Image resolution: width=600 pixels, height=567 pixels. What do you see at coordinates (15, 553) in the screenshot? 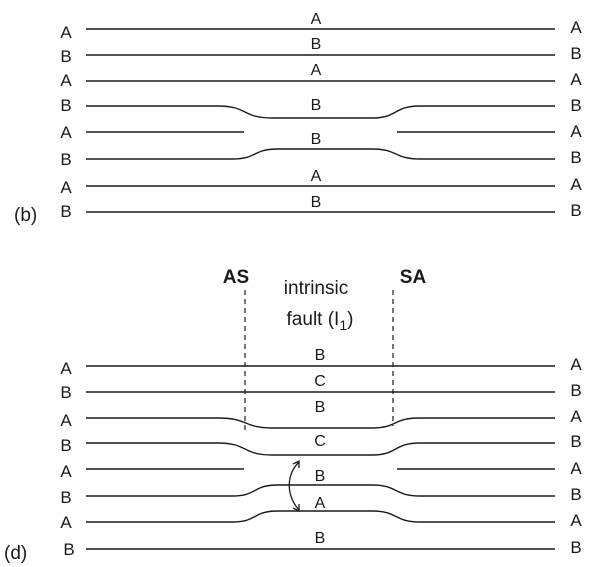
I see `panel-d-label: (d)` at bounding box center [15, 553].